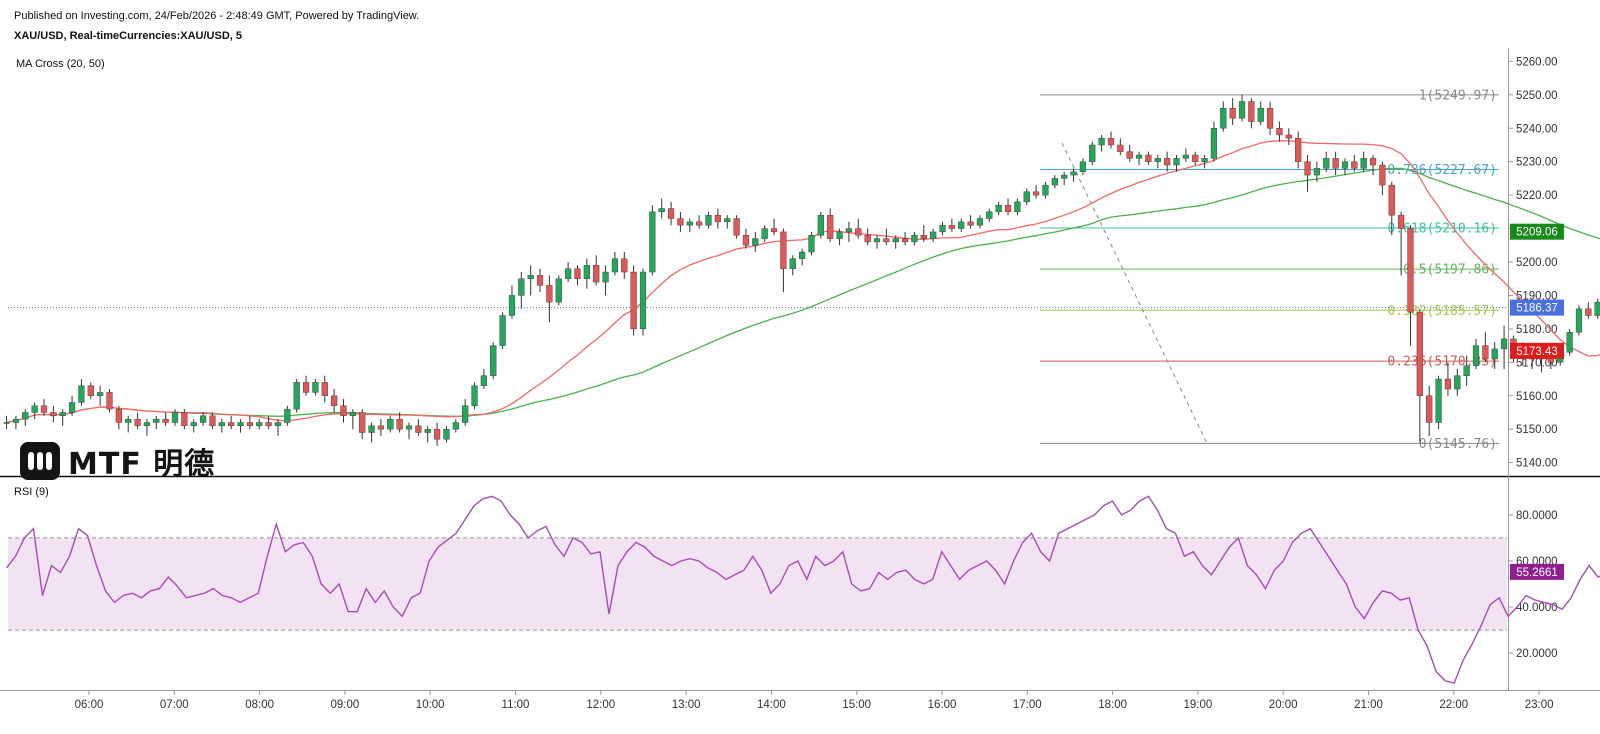  Describe the element at coordinates (1368, 705) in the screenshot. I see `time-tick-label: 21:00` at that location.